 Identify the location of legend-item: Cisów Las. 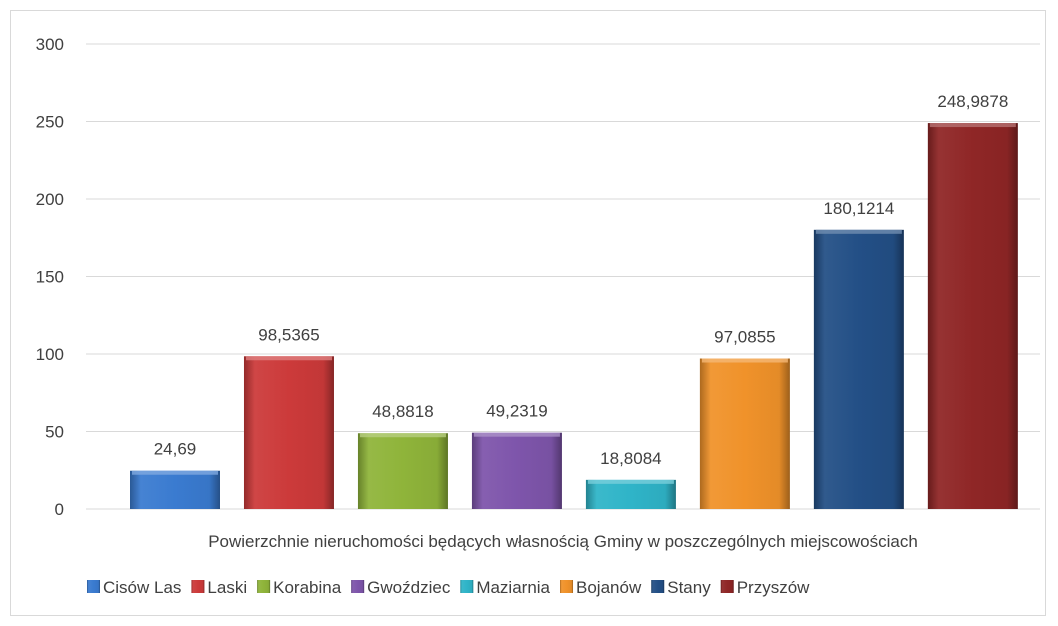
(134, 587).